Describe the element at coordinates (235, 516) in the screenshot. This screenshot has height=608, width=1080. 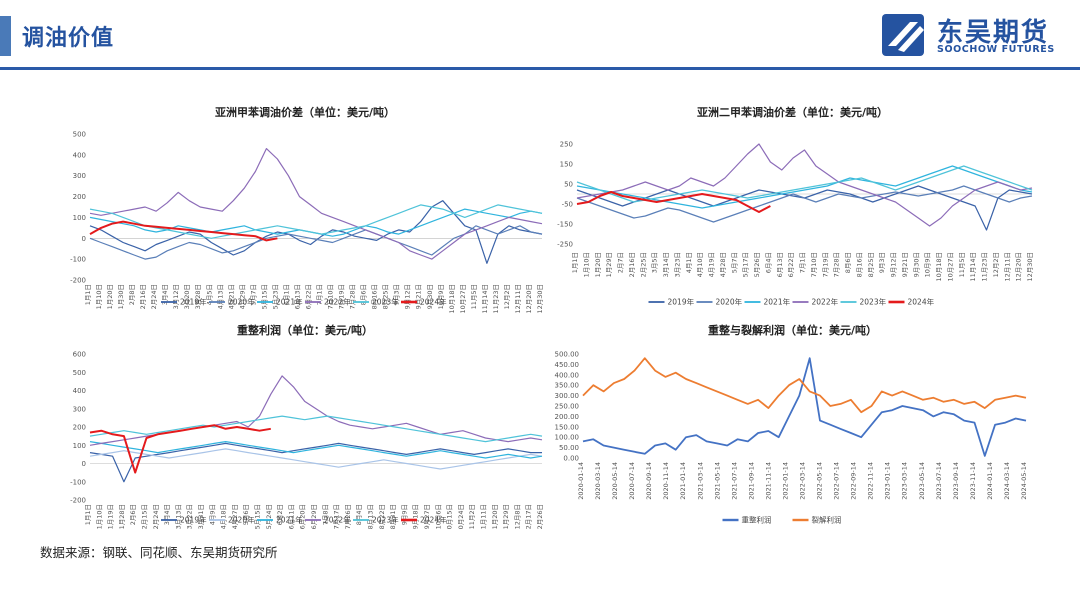
I see `x-tick-label: 4月27日` at that location.